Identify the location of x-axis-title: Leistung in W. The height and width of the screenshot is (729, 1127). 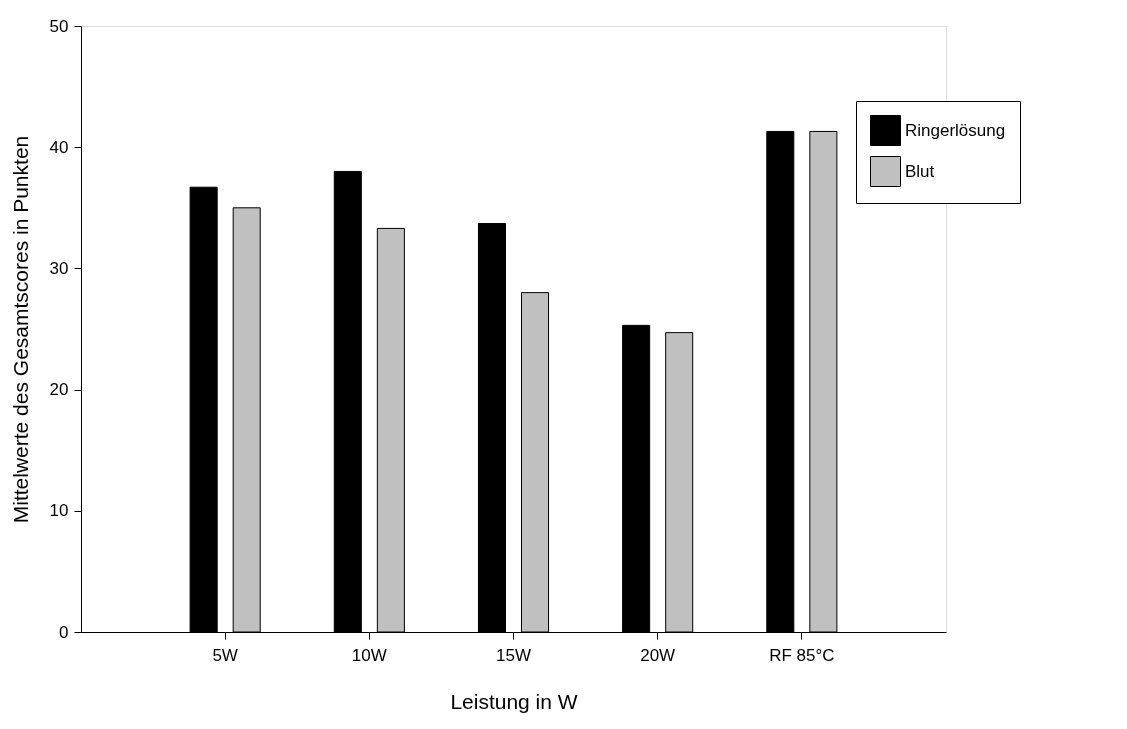
(514, 701).